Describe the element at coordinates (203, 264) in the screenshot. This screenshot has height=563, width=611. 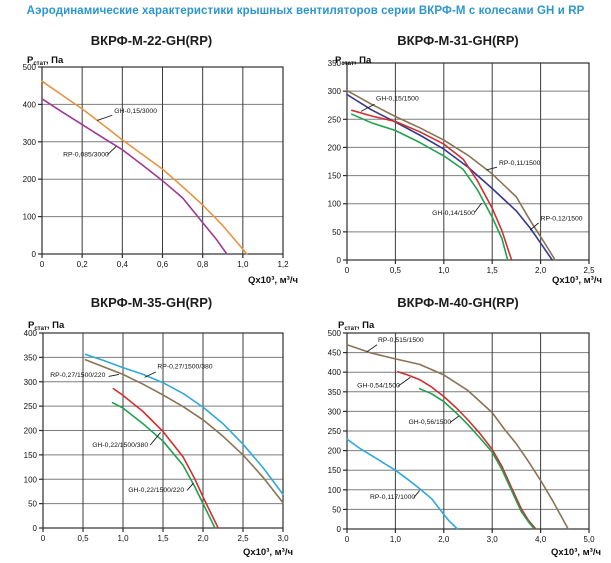
I see `x-tick-label: 0,8` at that location.